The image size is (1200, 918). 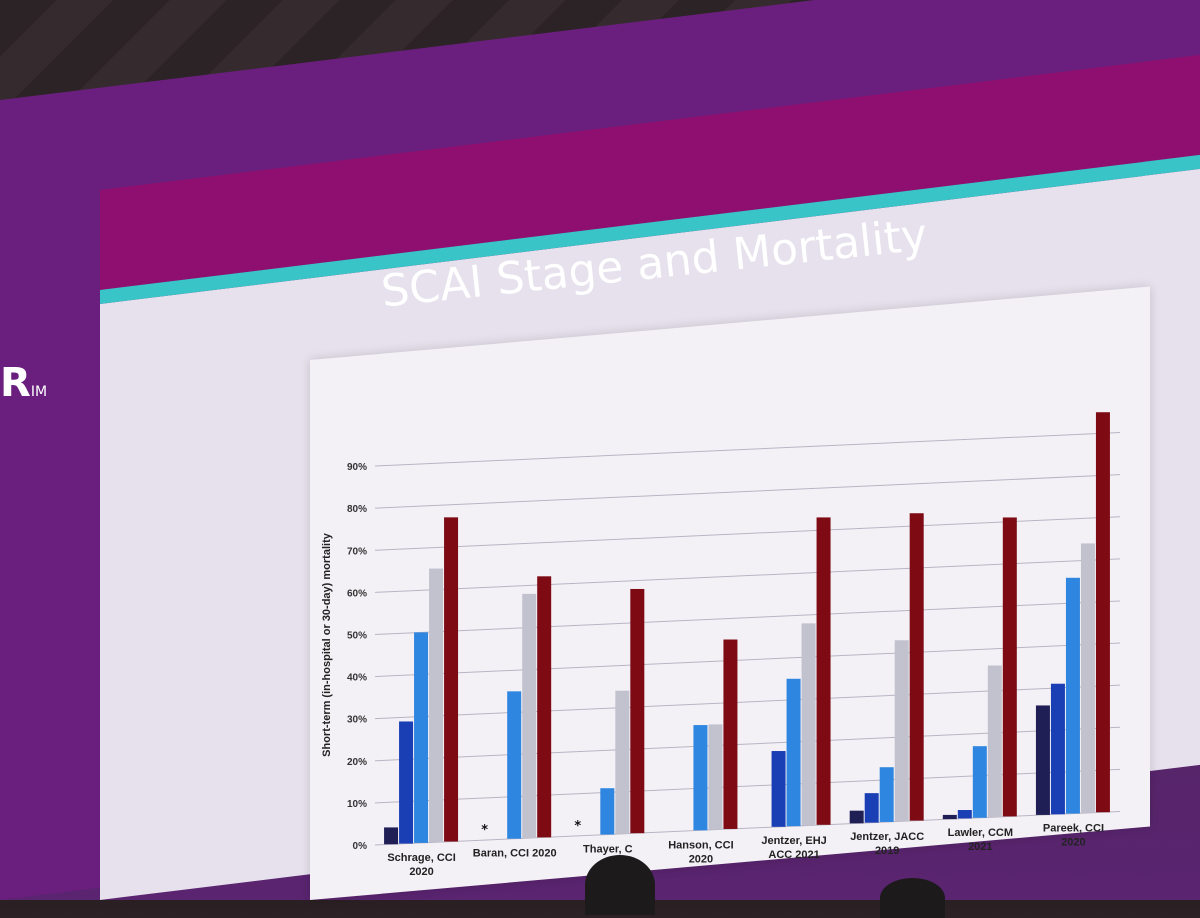 What do you see at coordinates (912, 898) in the screenshot?
I see `audience-head-right` at bounding box center [912, 898].